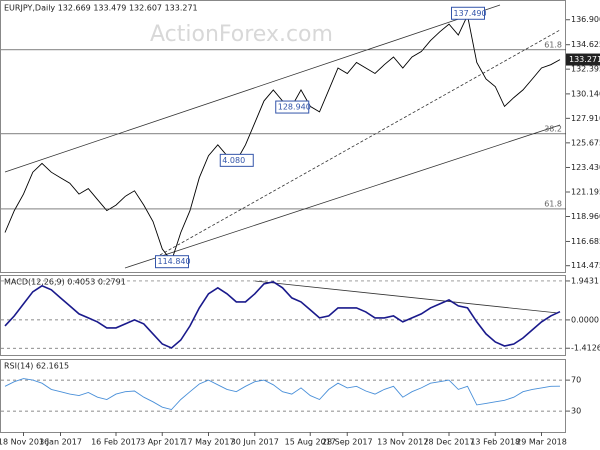 Image resolution: width=600 pixels, height=450 pixels. Describe the element at coordinates (116, 442) in the screenshot. I see `x-tick-label: 16 Feb 2017` at that location.